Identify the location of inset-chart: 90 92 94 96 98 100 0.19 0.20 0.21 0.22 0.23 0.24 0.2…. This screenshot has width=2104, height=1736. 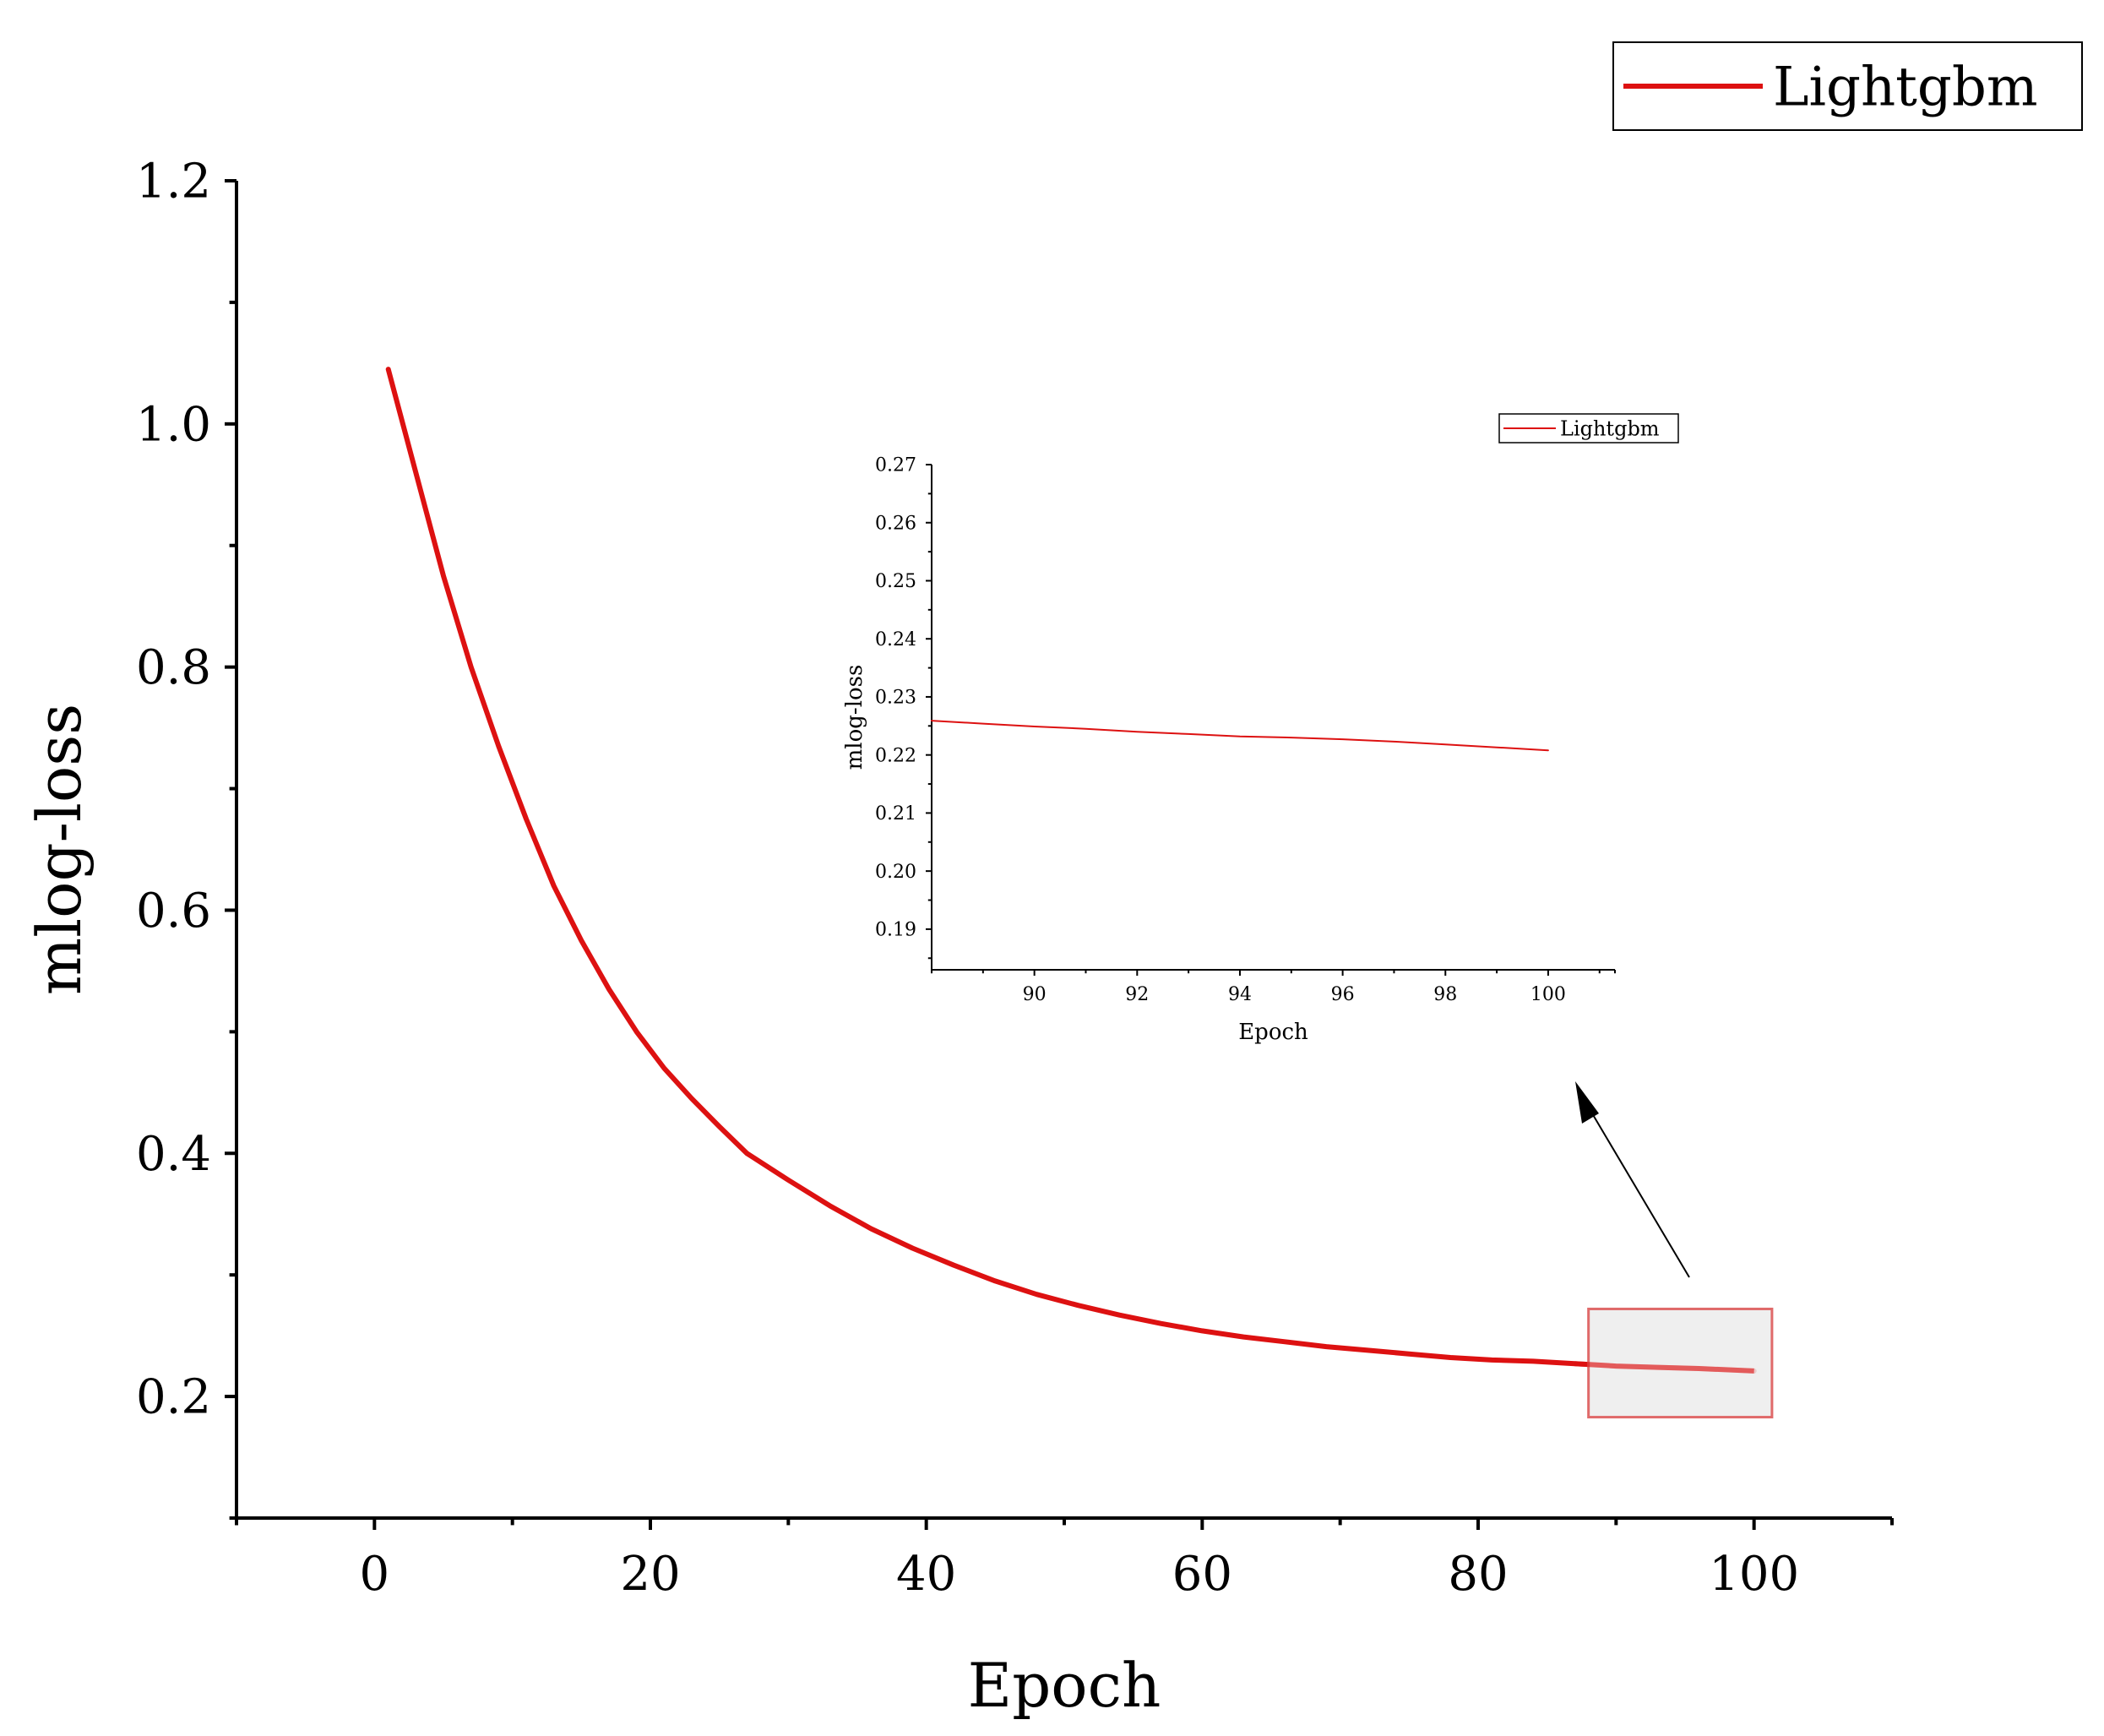
(1260, 729).